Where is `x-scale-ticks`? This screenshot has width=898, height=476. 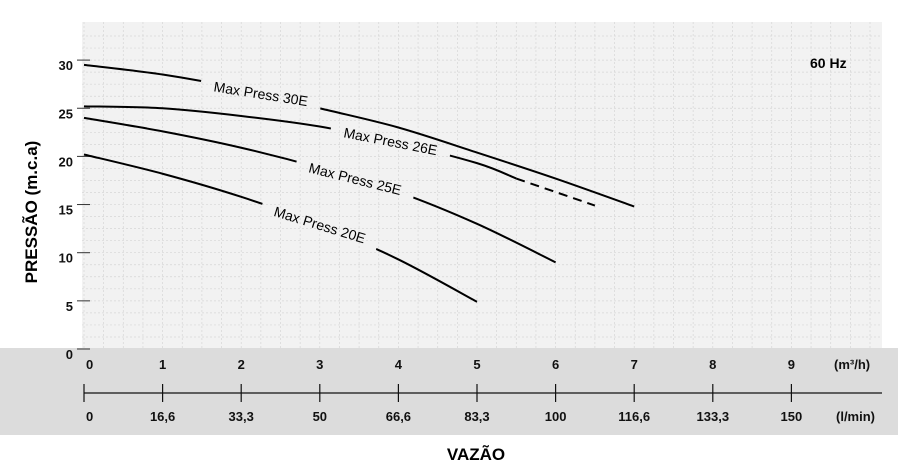 x-scale-ticks is located at coordinates (438, 393).